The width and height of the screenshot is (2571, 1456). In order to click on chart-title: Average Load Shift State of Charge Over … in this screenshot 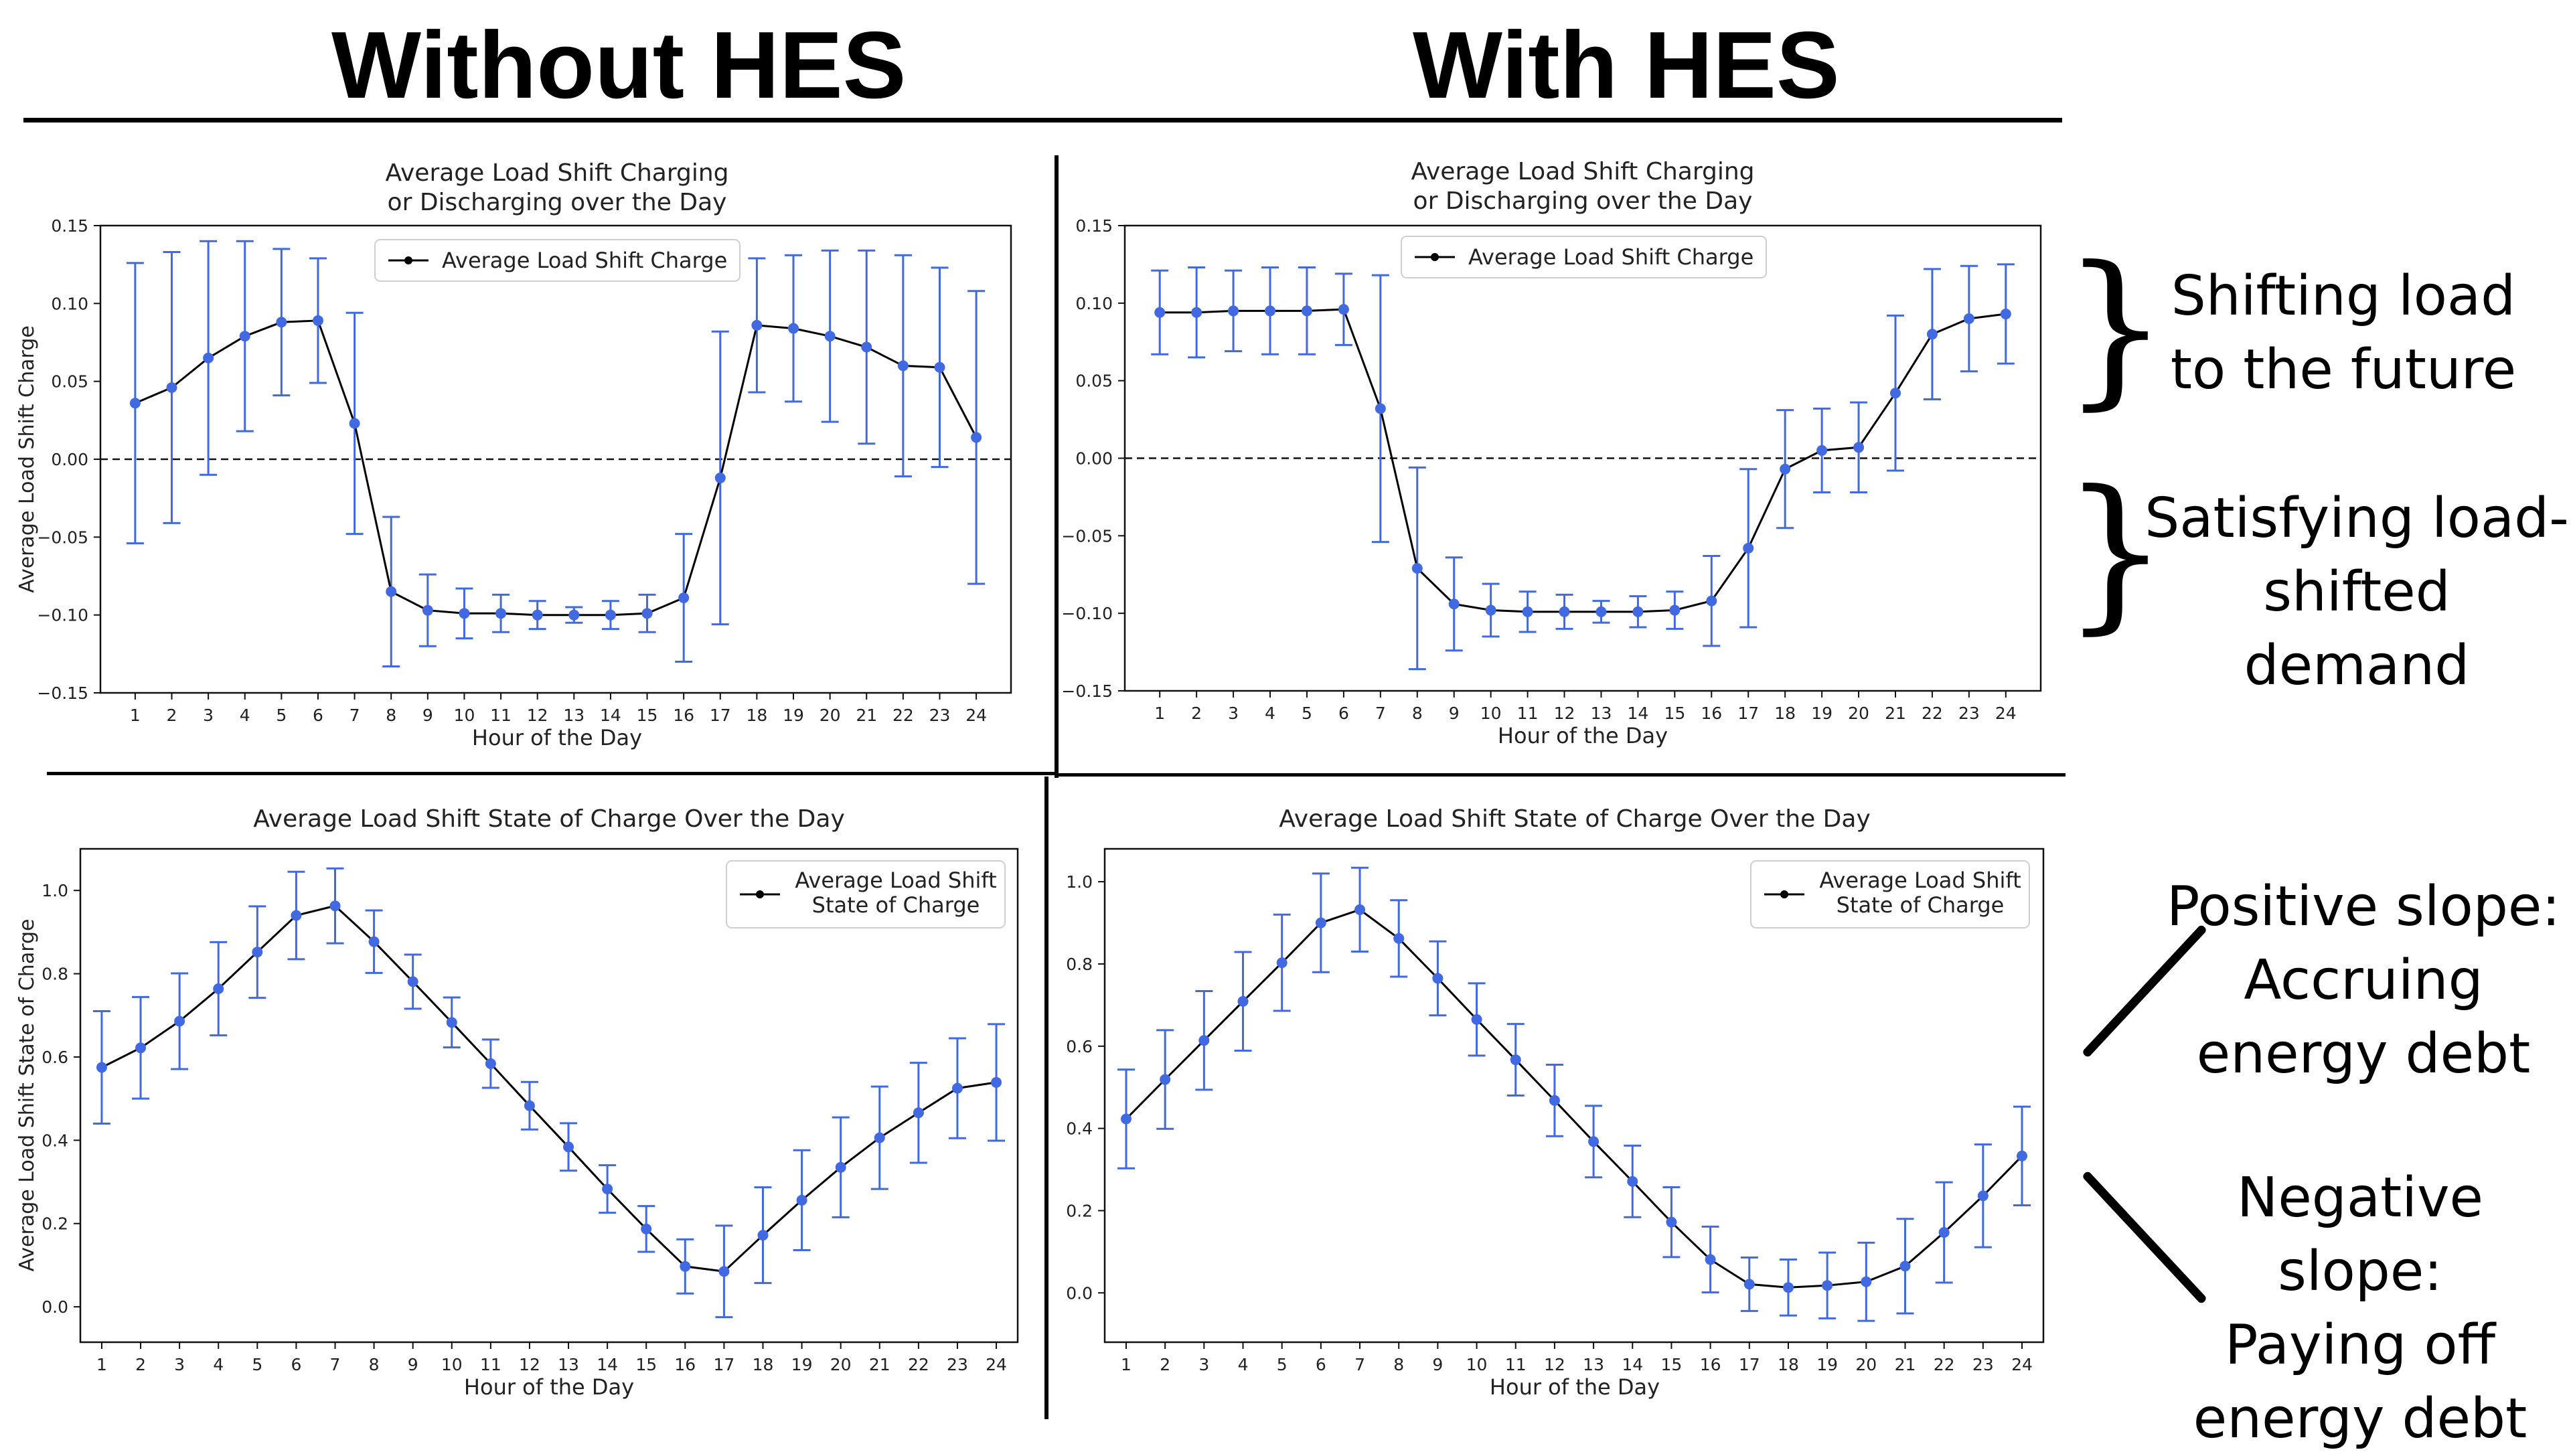, I will do `click(1575, 819)`.